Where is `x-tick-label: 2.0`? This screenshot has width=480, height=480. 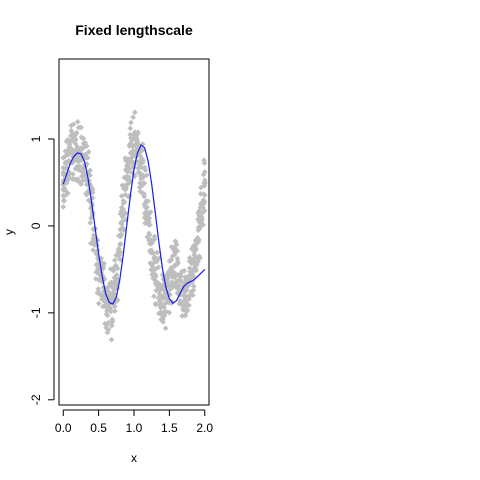 x-tick-label: 2.0 is located at coordinates (204, 428).